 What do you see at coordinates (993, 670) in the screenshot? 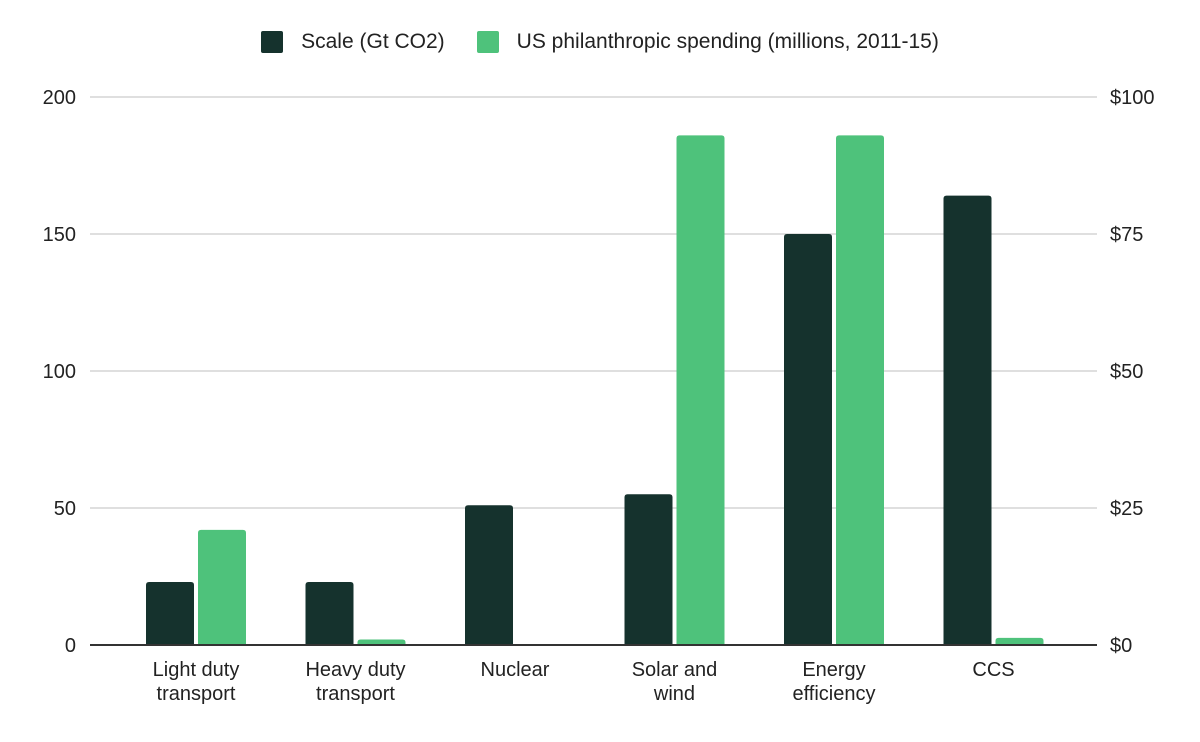
I see `x-tick-label: CCS` at bounding box center [993, 670].